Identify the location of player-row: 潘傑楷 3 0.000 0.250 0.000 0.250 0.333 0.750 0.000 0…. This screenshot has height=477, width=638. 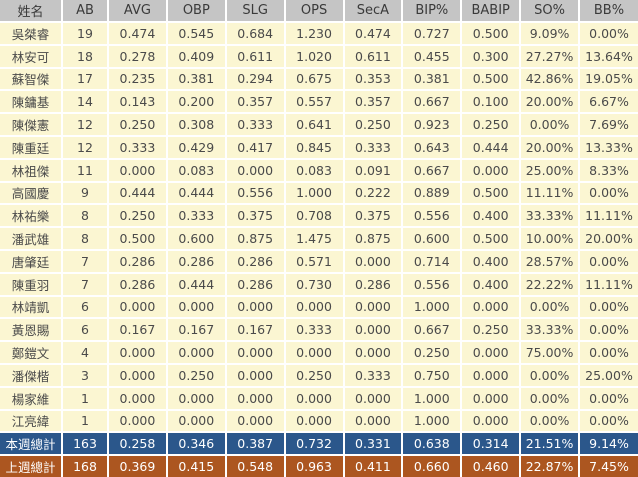
(319, 375).